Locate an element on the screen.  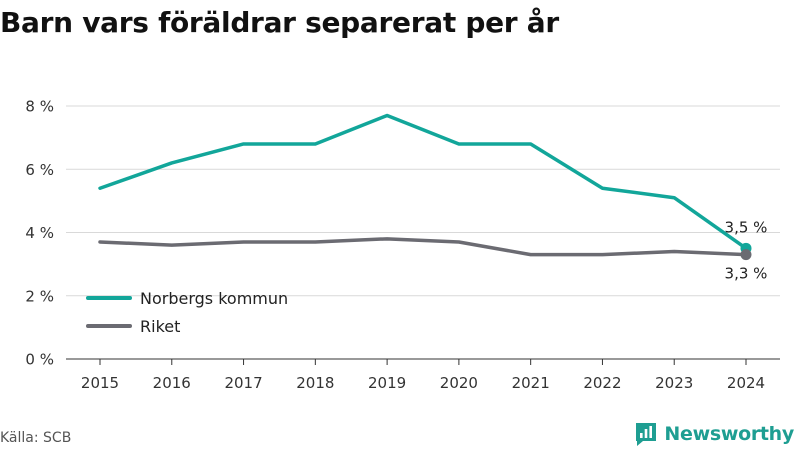
y-tick-label: 6 % is located at coordinates (39, 170).